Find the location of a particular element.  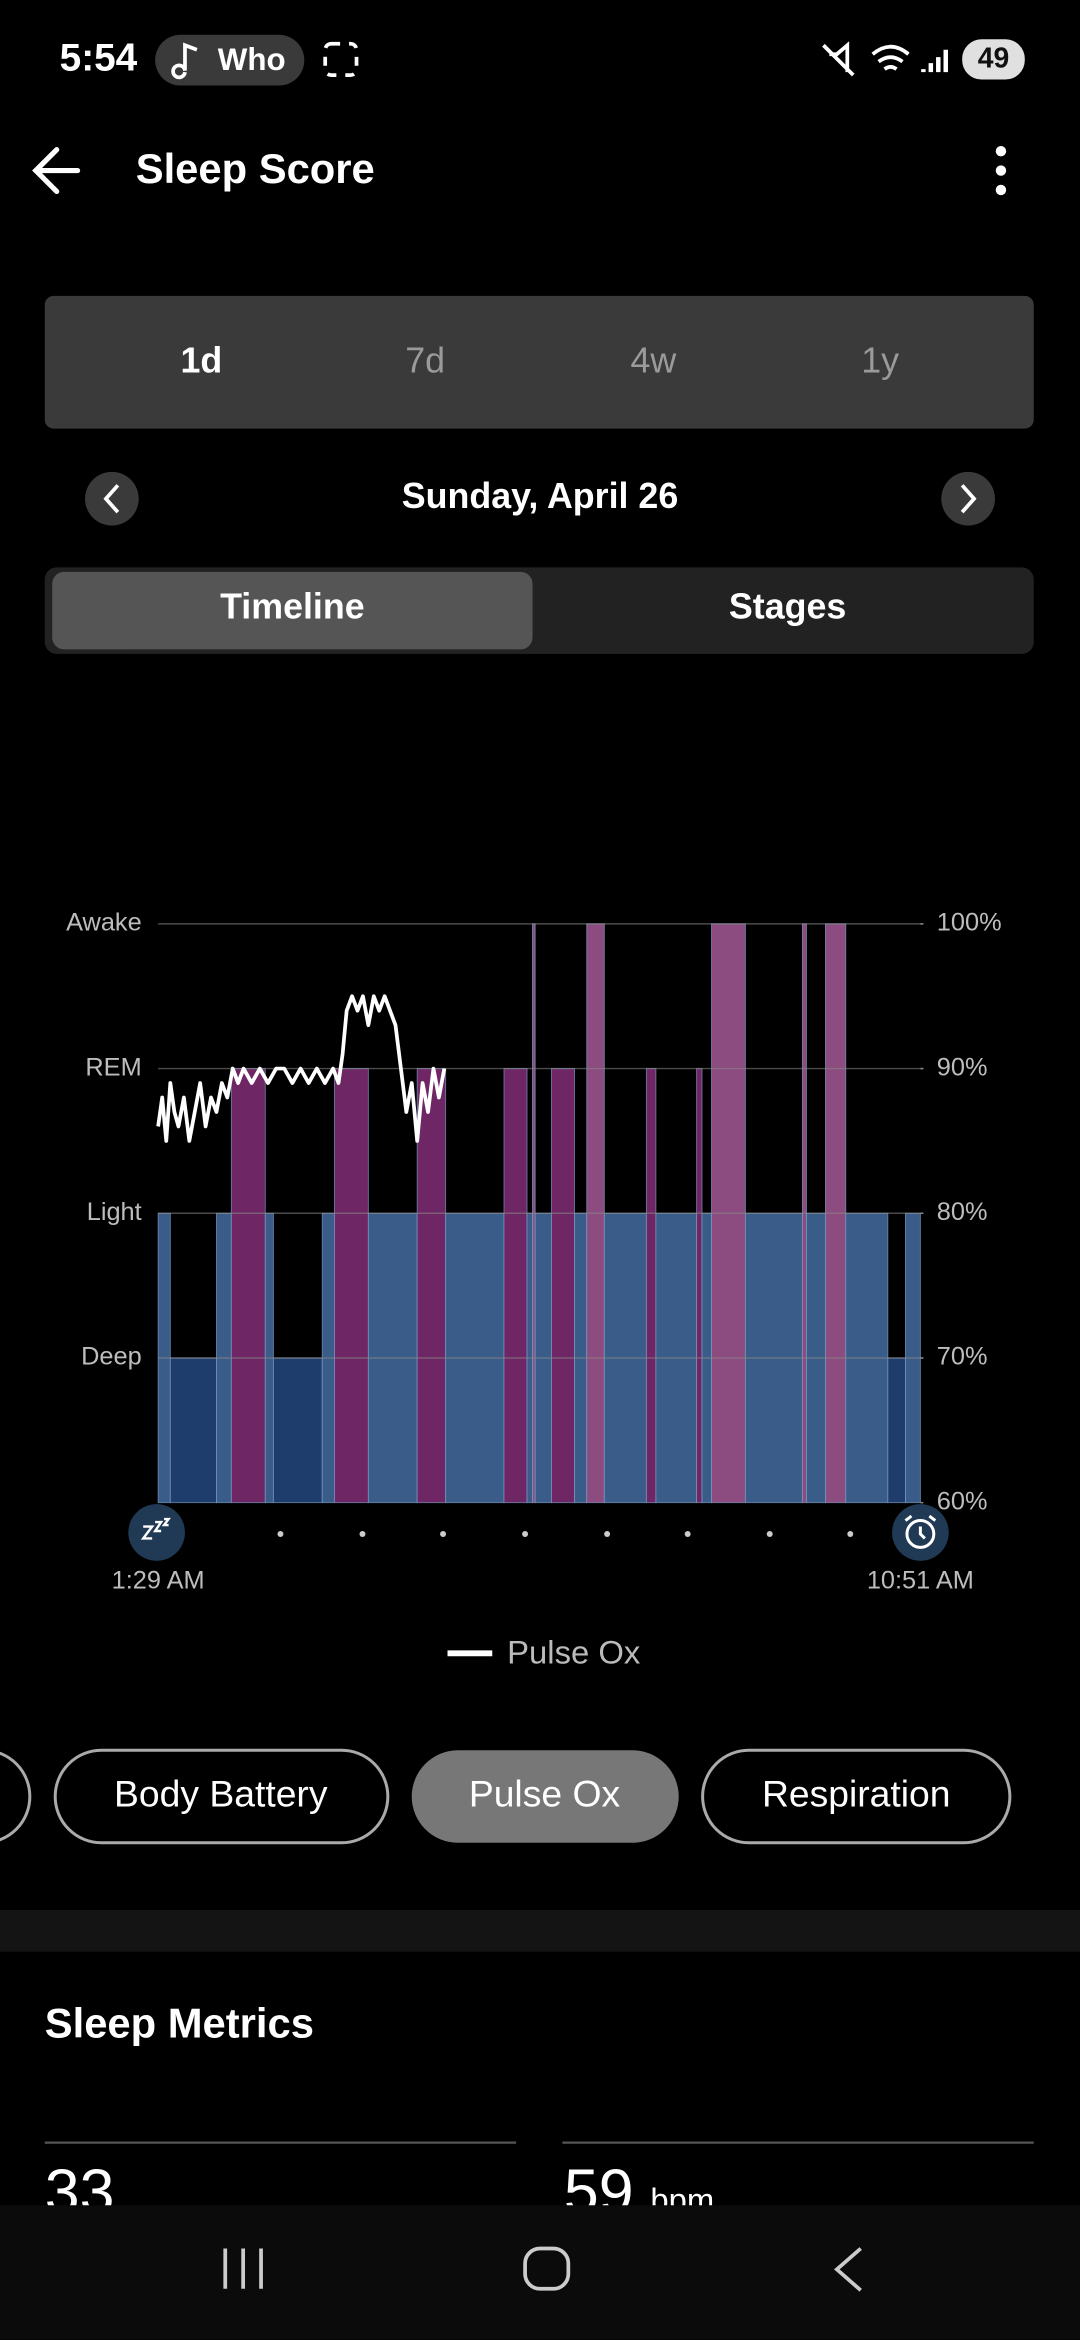

view-tab-selected is located at coordinates (292, 610).